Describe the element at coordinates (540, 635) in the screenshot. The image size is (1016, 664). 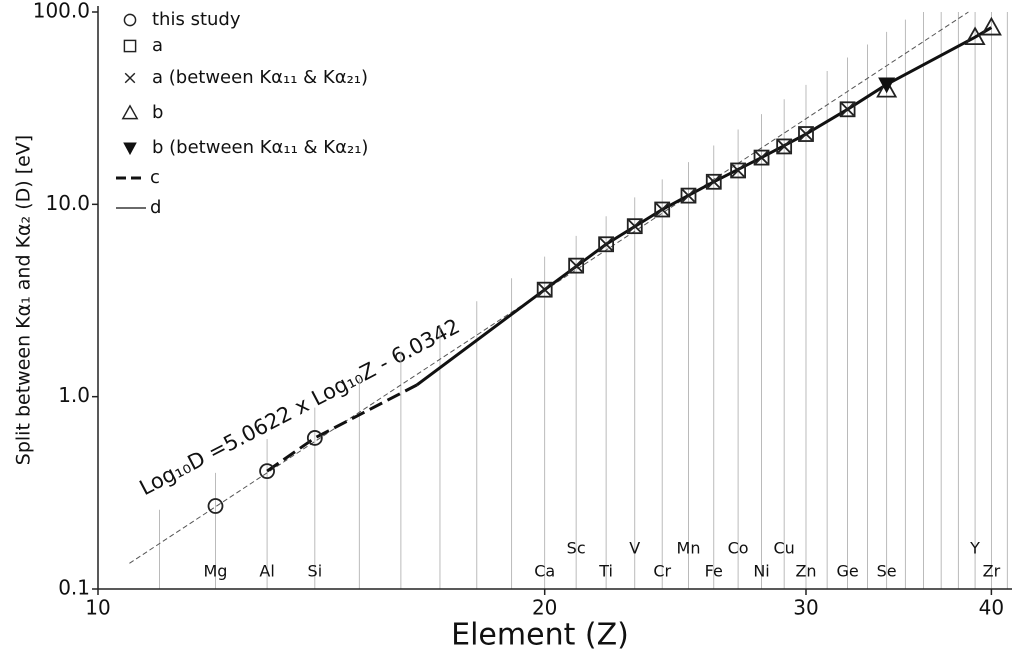
I see `x-axis-label: Element (Z)` at that location.